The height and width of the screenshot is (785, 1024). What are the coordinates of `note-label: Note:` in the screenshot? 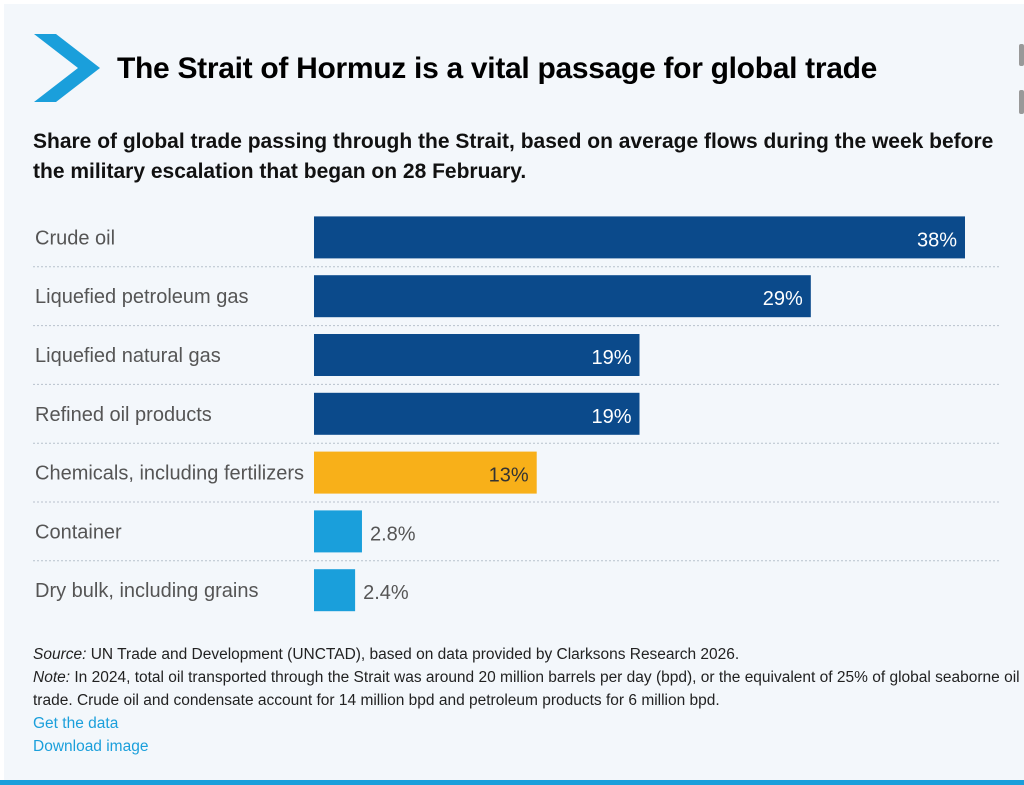 It's located at (52, 677).